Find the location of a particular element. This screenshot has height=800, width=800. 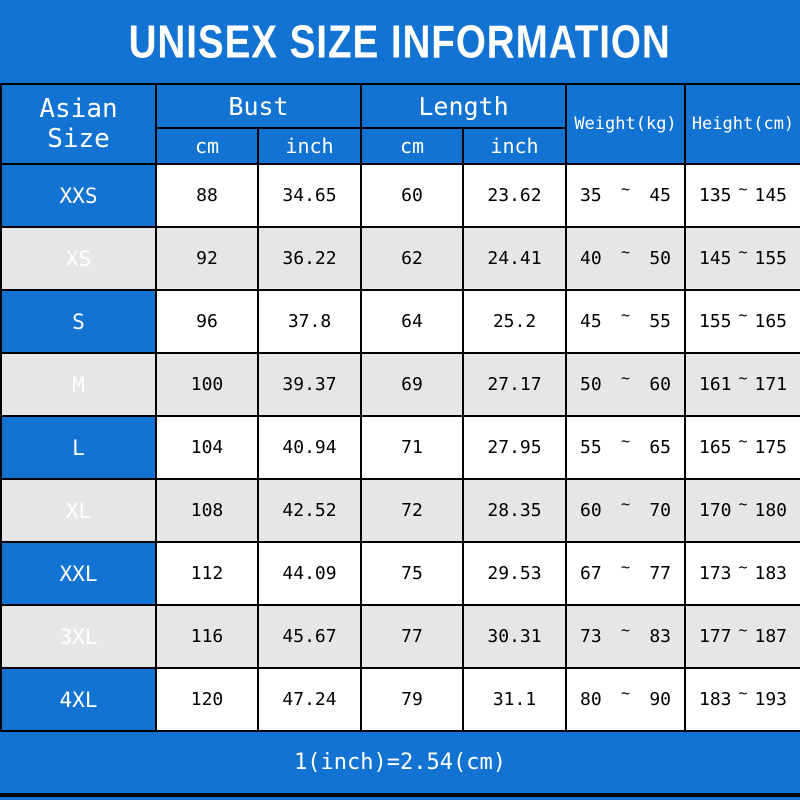

weight-range: 40 ~50 is located at coordinates (625, 258).